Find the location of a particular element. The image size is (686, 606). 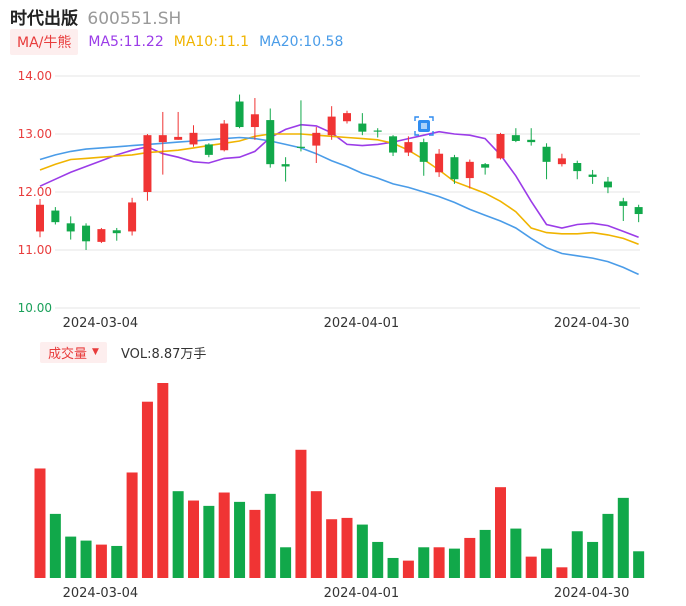

y-tick-label: 11.00 is located at coordinates (35, 250).